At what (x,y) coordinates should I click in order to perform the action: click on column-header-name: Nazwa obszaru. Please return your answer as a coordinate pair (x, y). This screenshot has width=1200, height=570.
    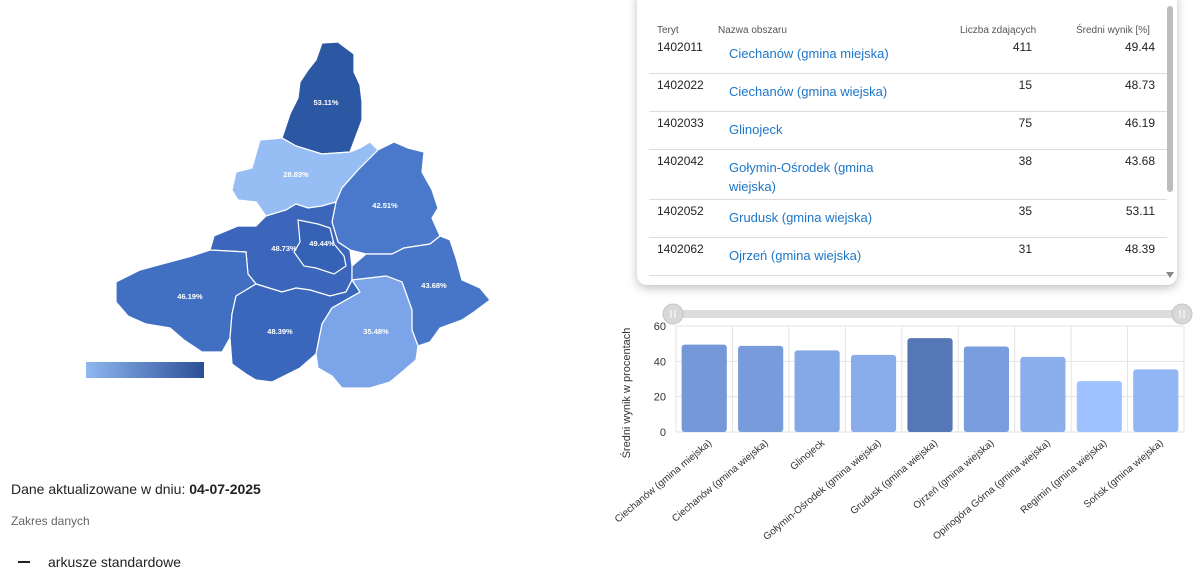
    Looking at the image, I should click on (752, 30).